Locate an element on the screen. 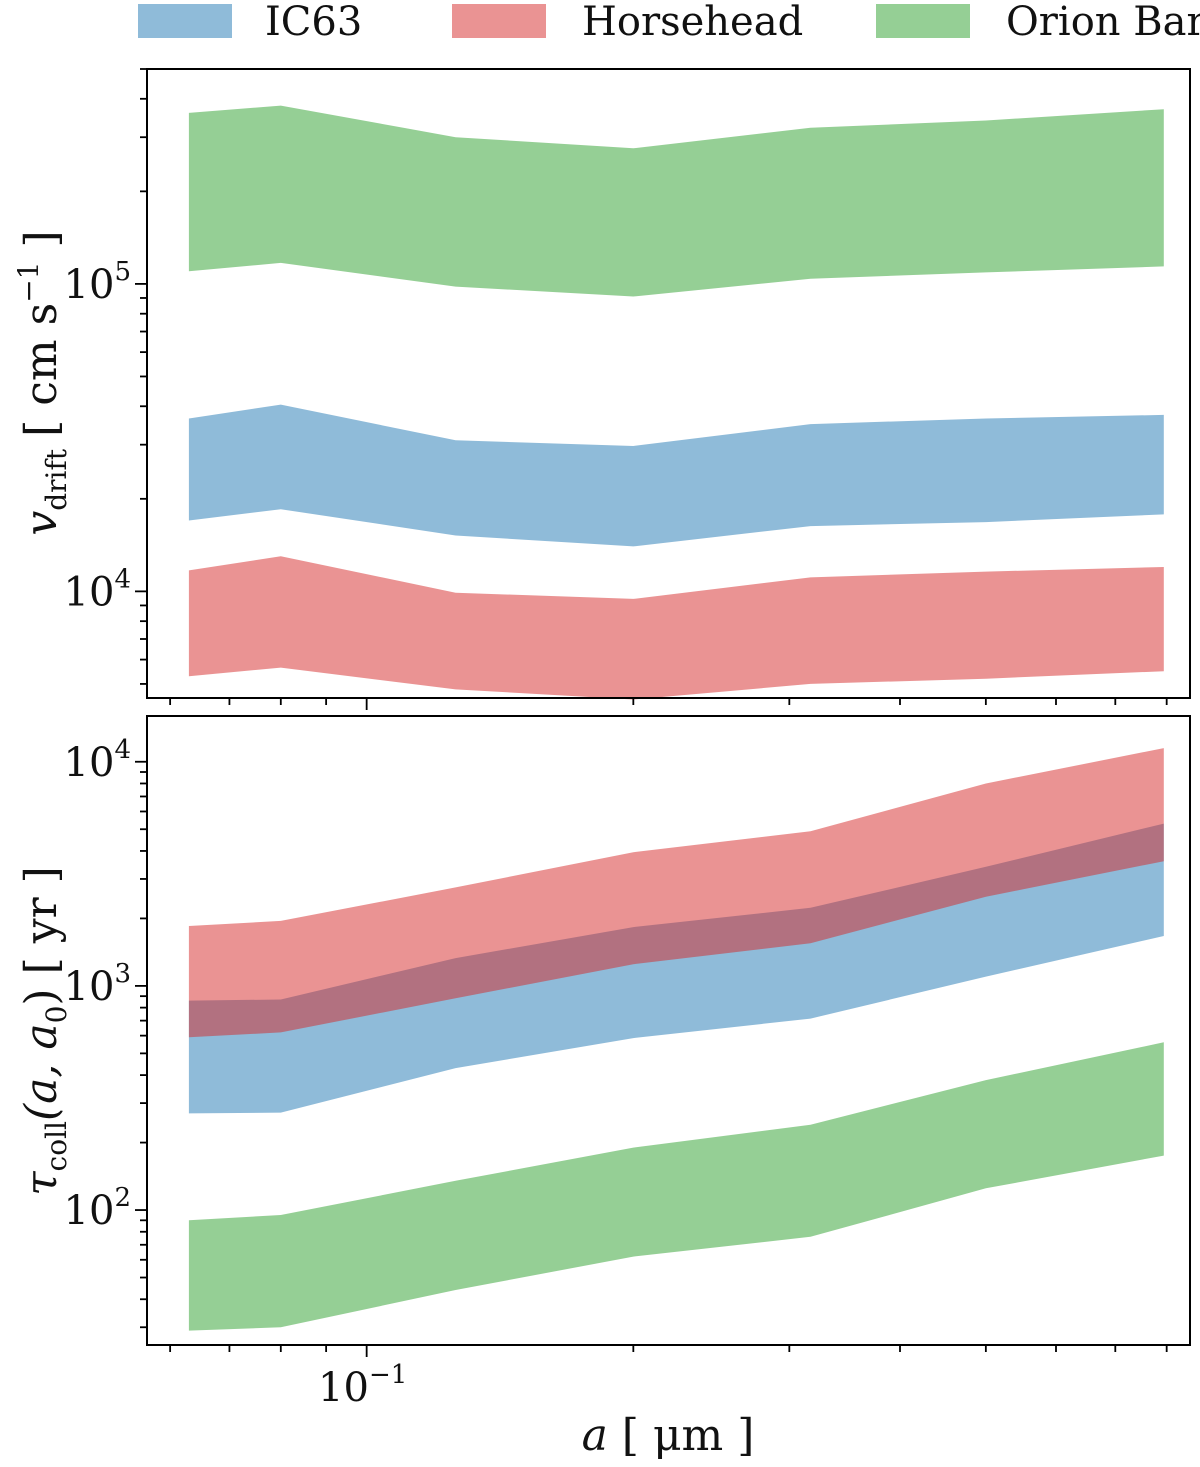  collision-time-axis-label: τcoll(a, a0) [ yr ] is located at coordinates (44, 1031).